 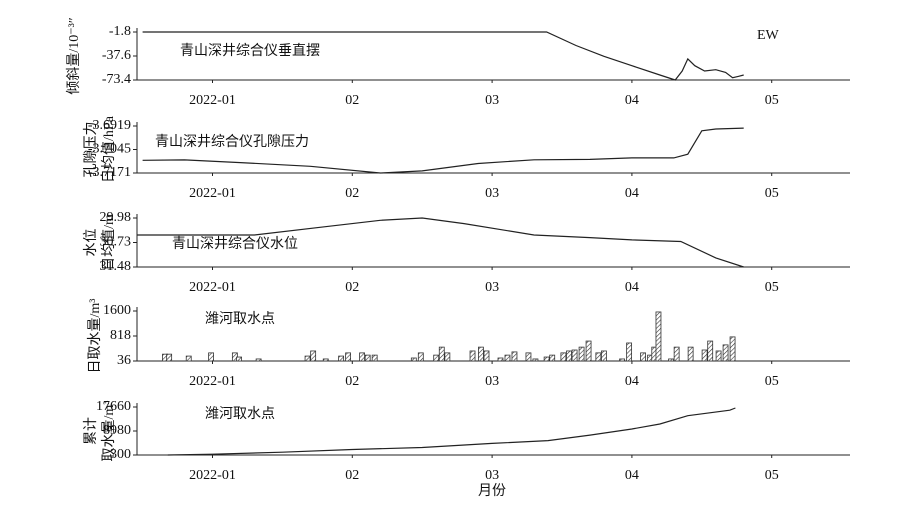 What do you see at coordinates (116, 266) in the screenshot?
I see `y-tick-label: 31.48` at bounding box center [116, 266].